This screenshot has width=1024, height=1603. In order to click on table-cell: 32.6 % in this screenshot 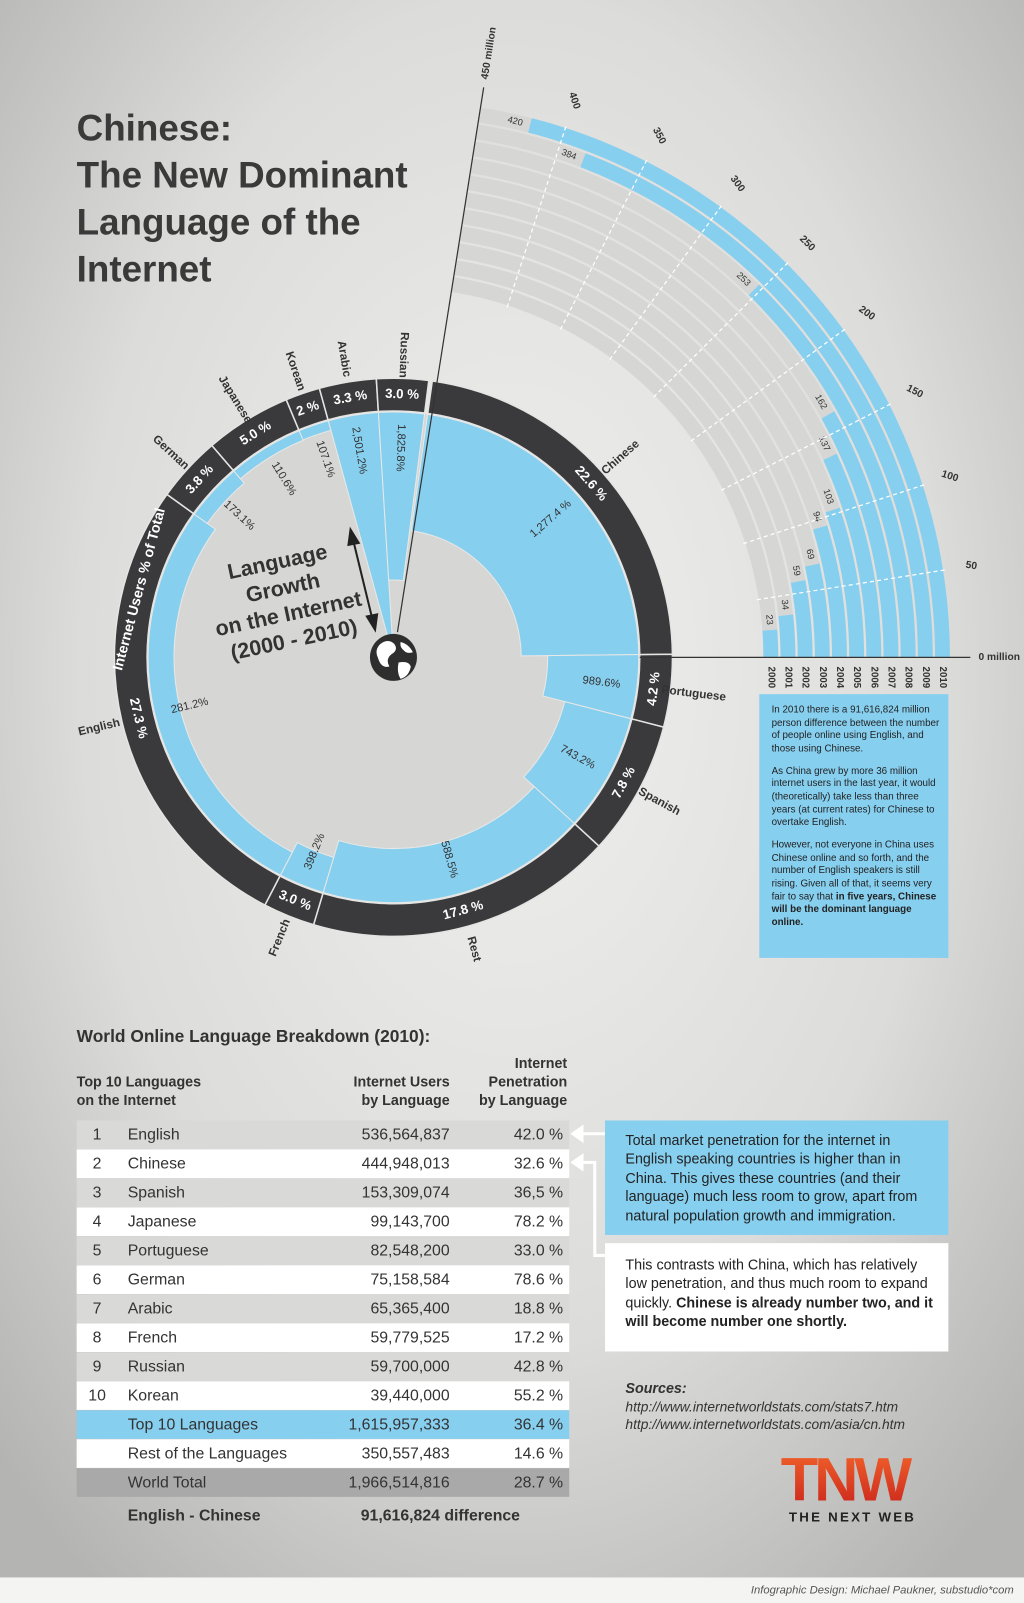, I will do `click(538, 1163)`.